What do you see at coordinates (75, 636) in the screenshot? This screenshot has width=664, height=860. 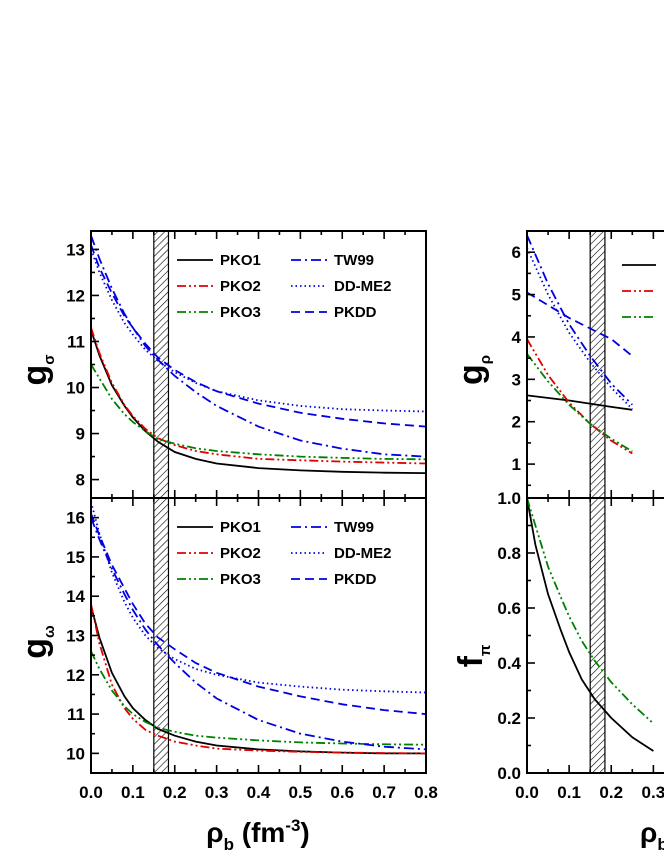 I see `g-omega-ytick-label: 13` at bounding box center [75, 636].